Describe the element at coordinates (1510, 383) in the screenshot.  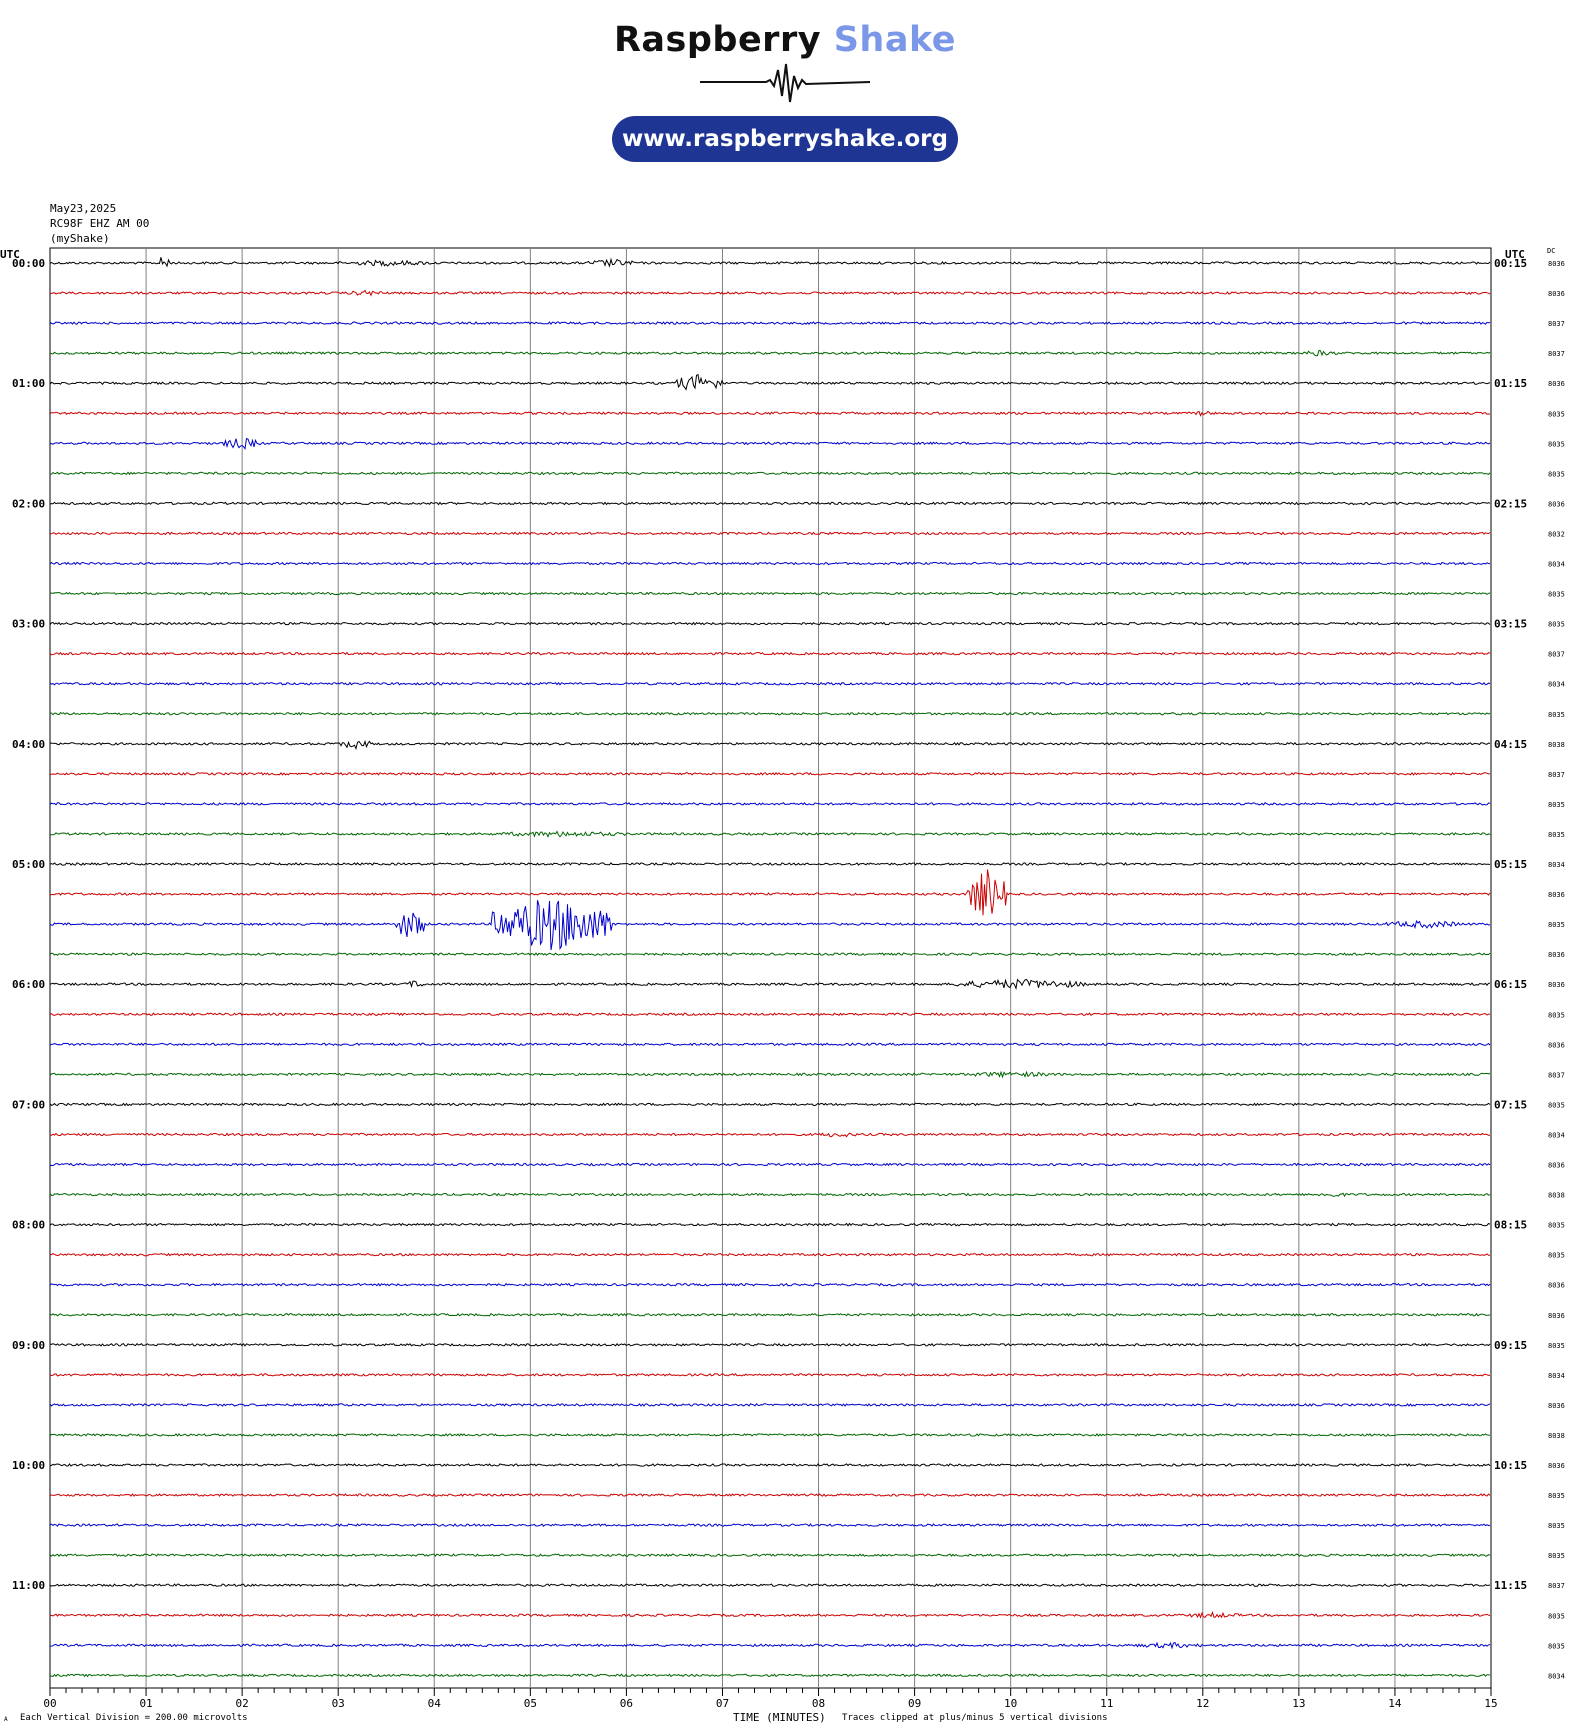
I see `hour-label-right: 01:15` at that location.